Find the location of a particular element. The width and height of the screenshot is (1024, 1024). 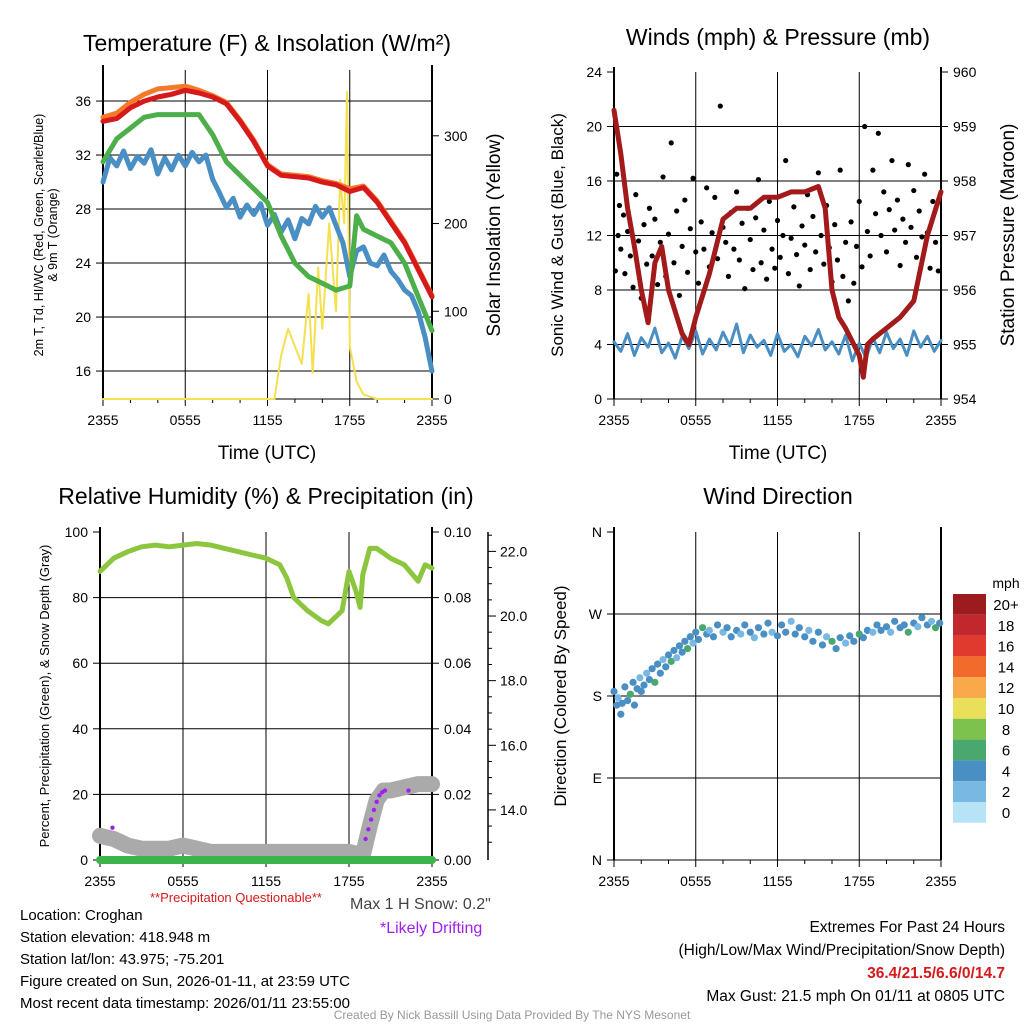

snow-tick-label: 18.0 is located at coordinates (513, 681).